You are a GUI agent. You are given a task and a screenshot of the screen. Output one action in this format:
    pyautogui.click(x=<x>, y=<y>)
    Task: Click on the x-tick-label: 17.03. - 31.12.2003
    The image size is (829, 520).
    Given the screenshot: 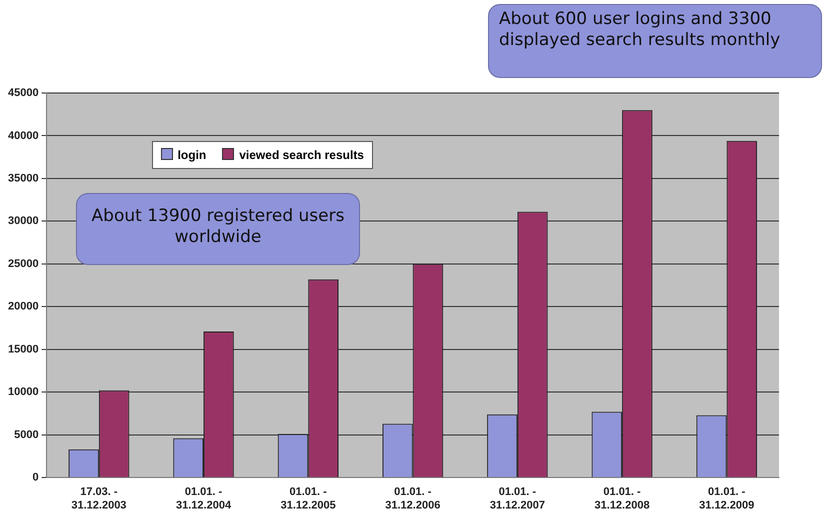 What is the action you would take?
    pyautogui.click(x=98, y=499)
    